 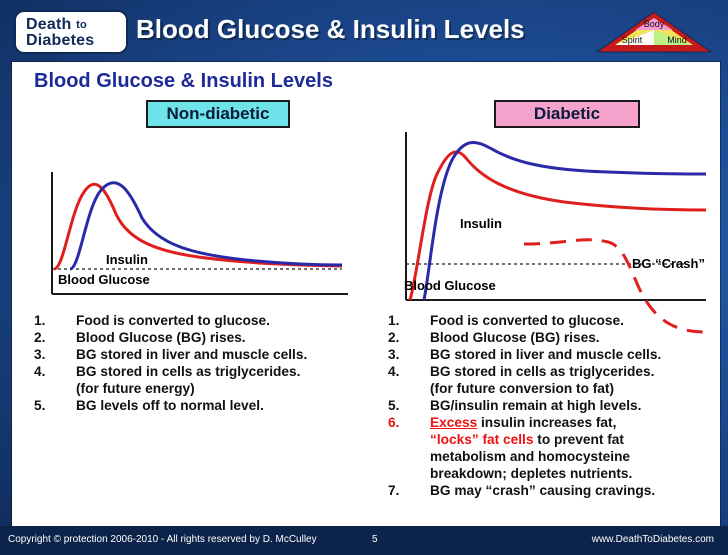 What do you see at coordinates (522, 388) in the screenshot?
I see `right-list-text: (for future conversion to fat)` at bounding box center [522, 388].